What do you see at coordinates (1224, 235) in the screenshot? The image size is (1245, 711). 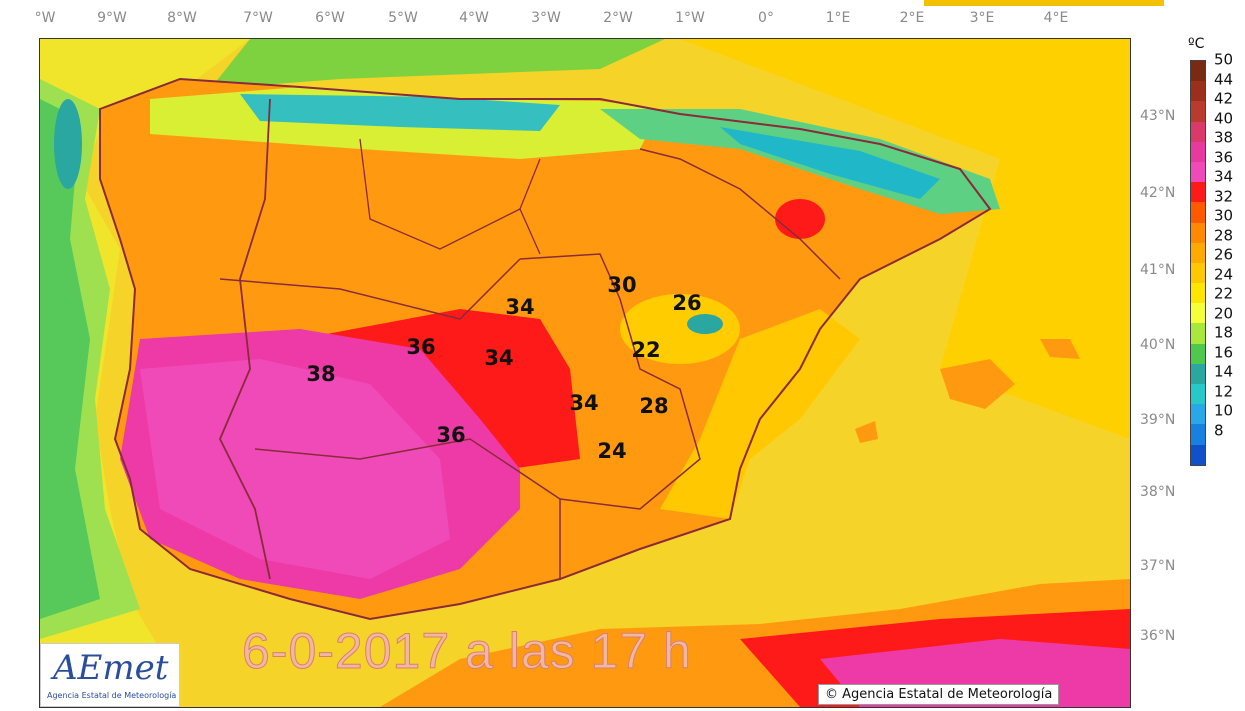 I see `legend-tick-label: 28` at bounding box center [1224, 235].